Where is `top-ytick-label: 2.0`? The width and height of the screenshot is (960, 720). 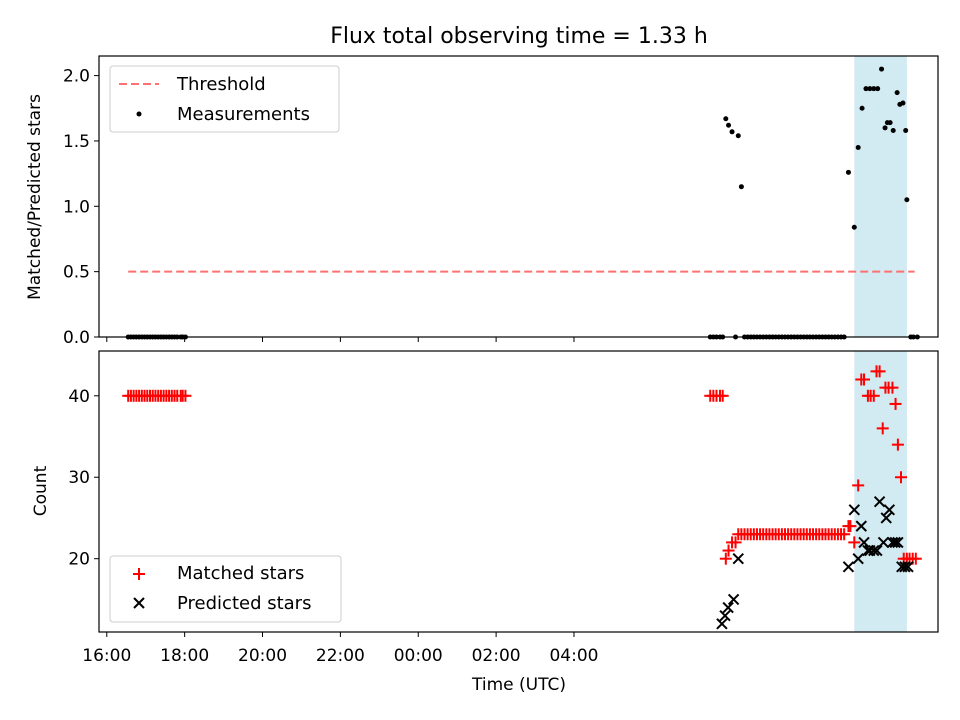
top-ytick-label: 2.0 is located at coordinates (76, 77).